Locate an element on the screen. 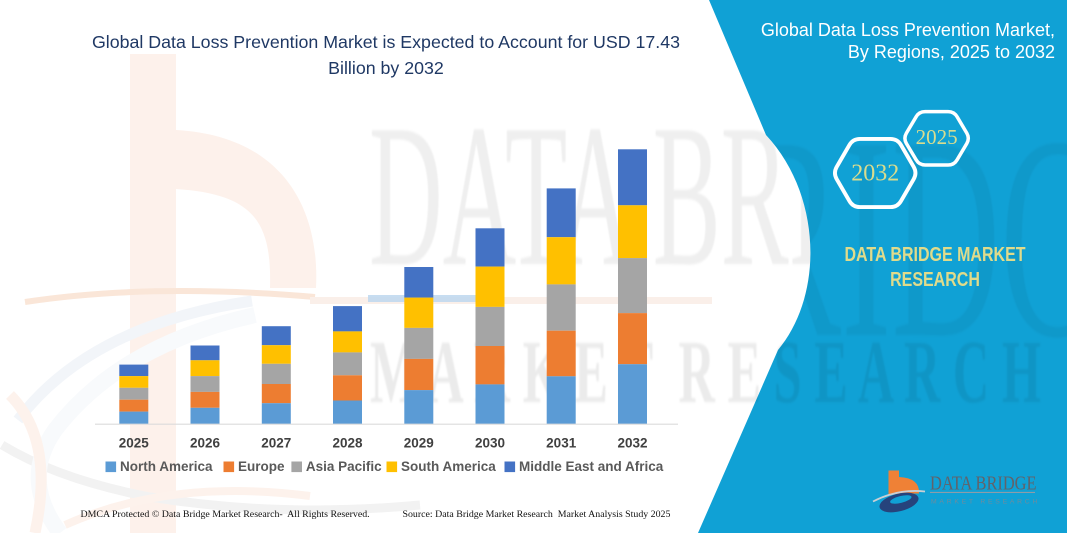 The width and height of the screenshot is (1067, 533). svg-text: DATA BRIDGE MARKET is located at coordinates (934, 254).